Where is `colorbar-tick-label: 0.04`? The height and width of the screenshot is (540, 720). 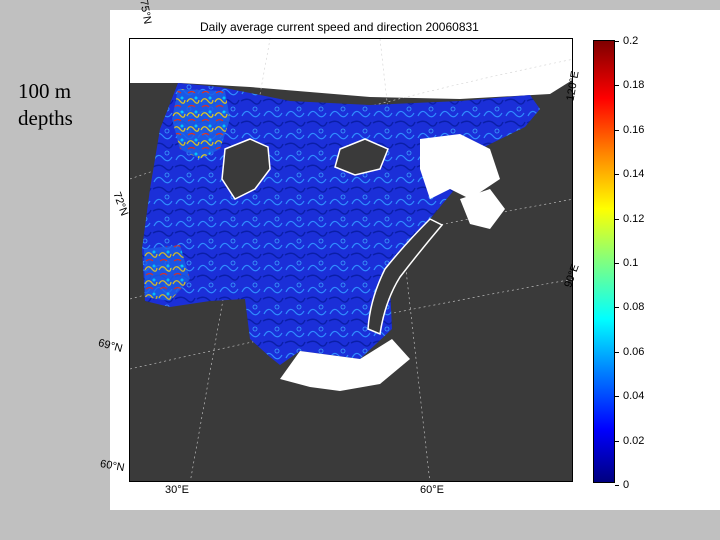
colorbar-tick-label: 0.04 is located at coordinates (634, 396).